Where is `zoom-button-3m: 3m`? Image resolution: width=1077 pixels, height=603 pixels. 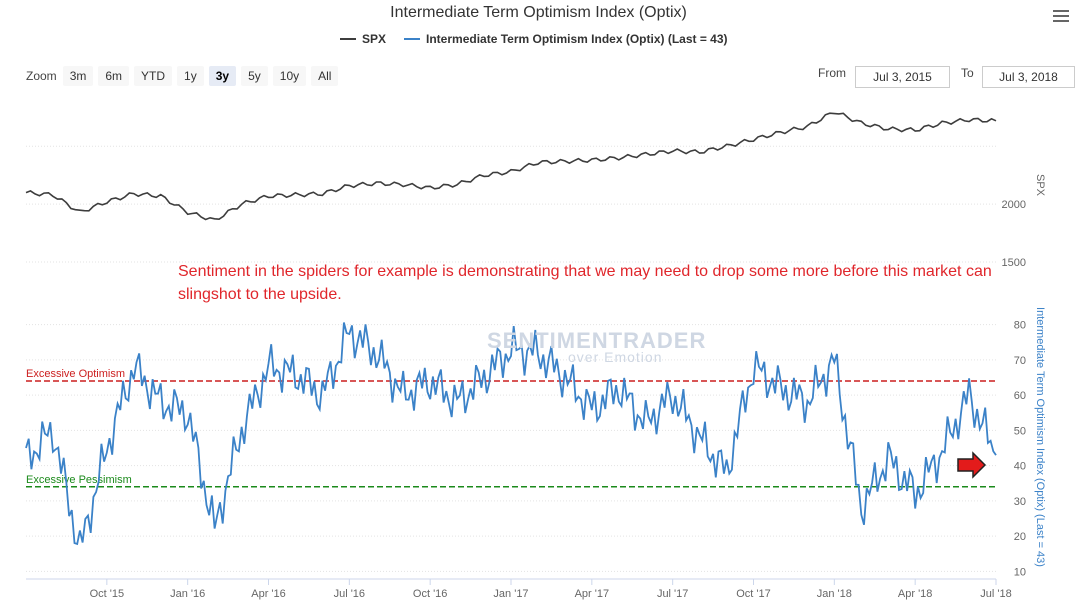 zoom-button-3m: 3m is located at coordinates (78, 76).